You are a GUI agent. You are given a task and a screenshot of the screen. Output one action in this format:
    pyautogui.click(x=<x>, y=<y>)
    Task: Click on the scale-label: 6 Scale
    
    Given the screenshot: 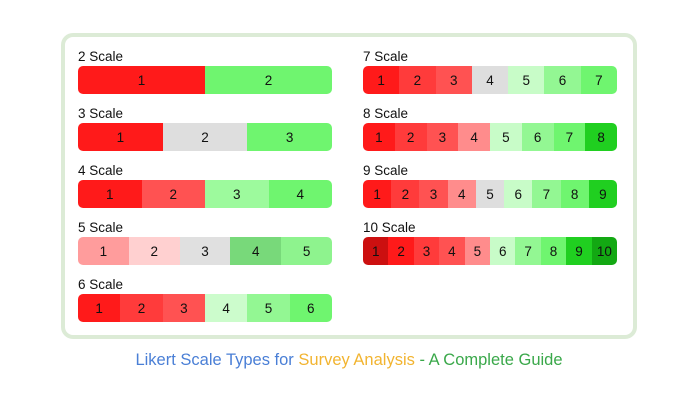 What is the action you would take?
    pyautogui.click(x=101, y=284)
    